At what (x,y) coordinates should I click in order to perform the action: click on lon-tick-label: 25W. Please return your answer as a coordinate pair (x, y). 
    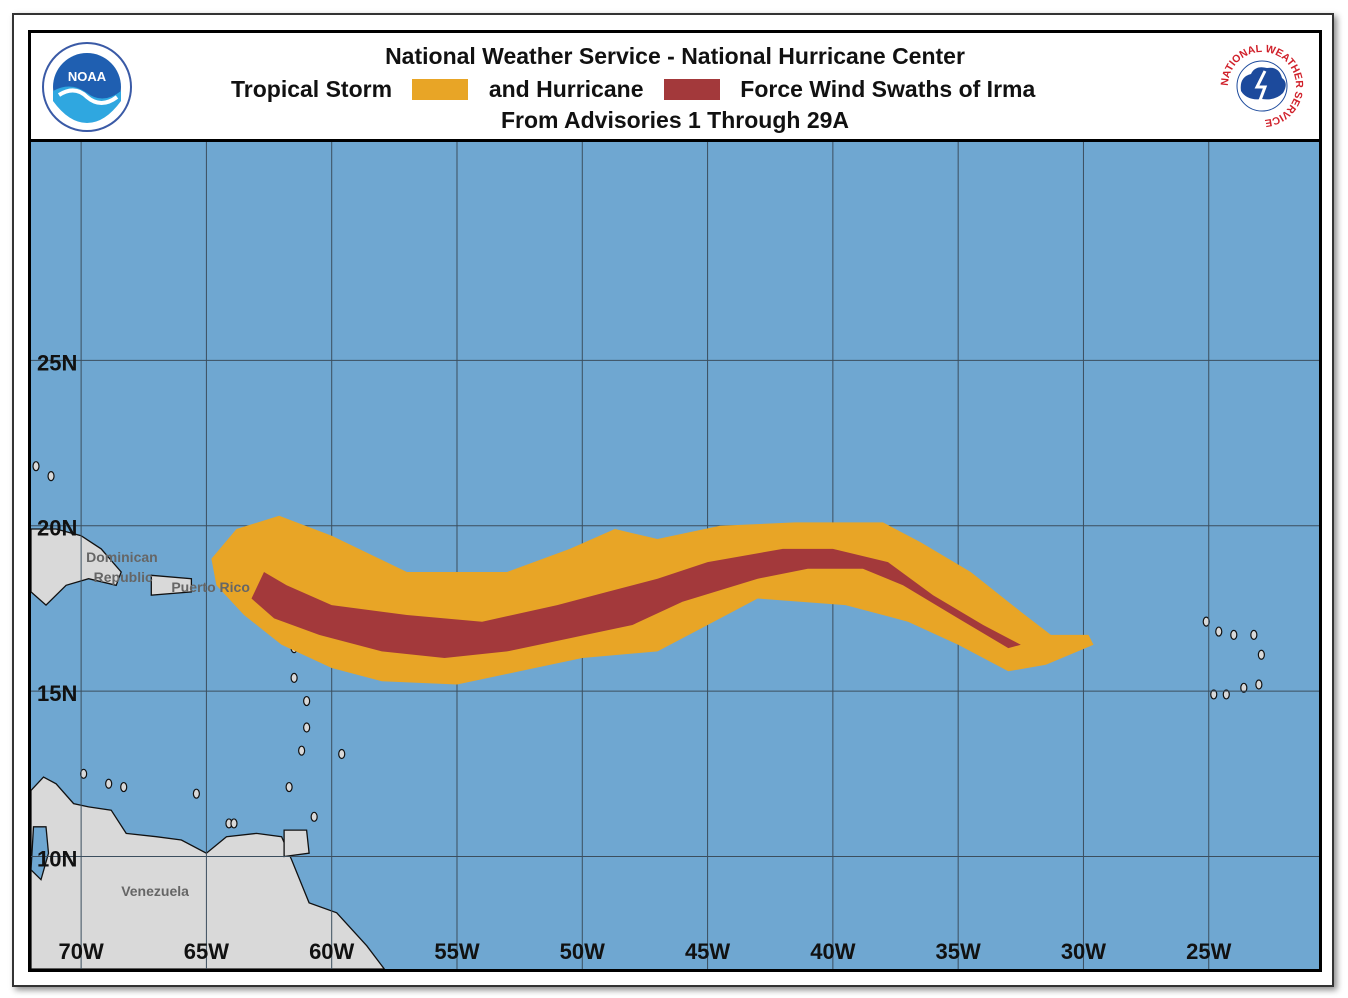
    Looking at the image, I should click on (1208, 951).